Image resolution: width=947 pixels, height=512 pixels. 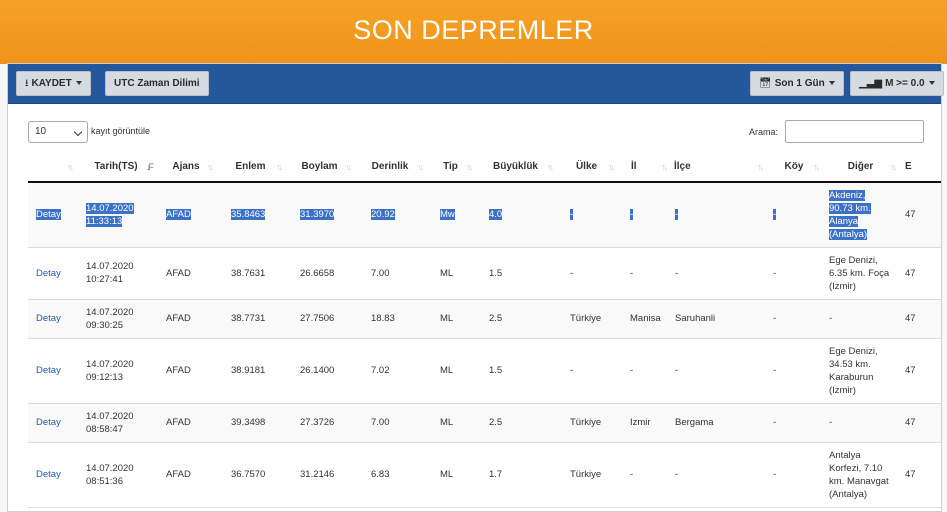 What do you see at coordinates (41, 131) in the screenshot?
I see `page-length-value: 10` at bounding box center [41, 131].